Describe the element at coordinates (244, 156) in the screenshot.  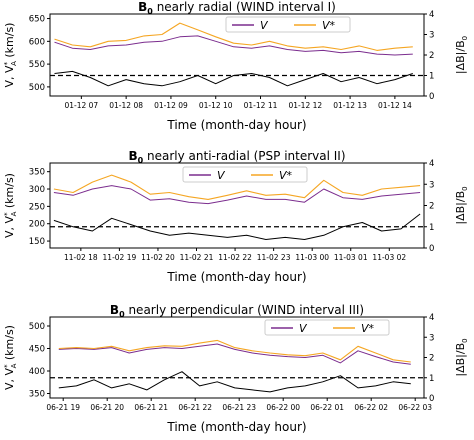
I see `title-text: nearly anti-radial (PSP interval II)` at that location.